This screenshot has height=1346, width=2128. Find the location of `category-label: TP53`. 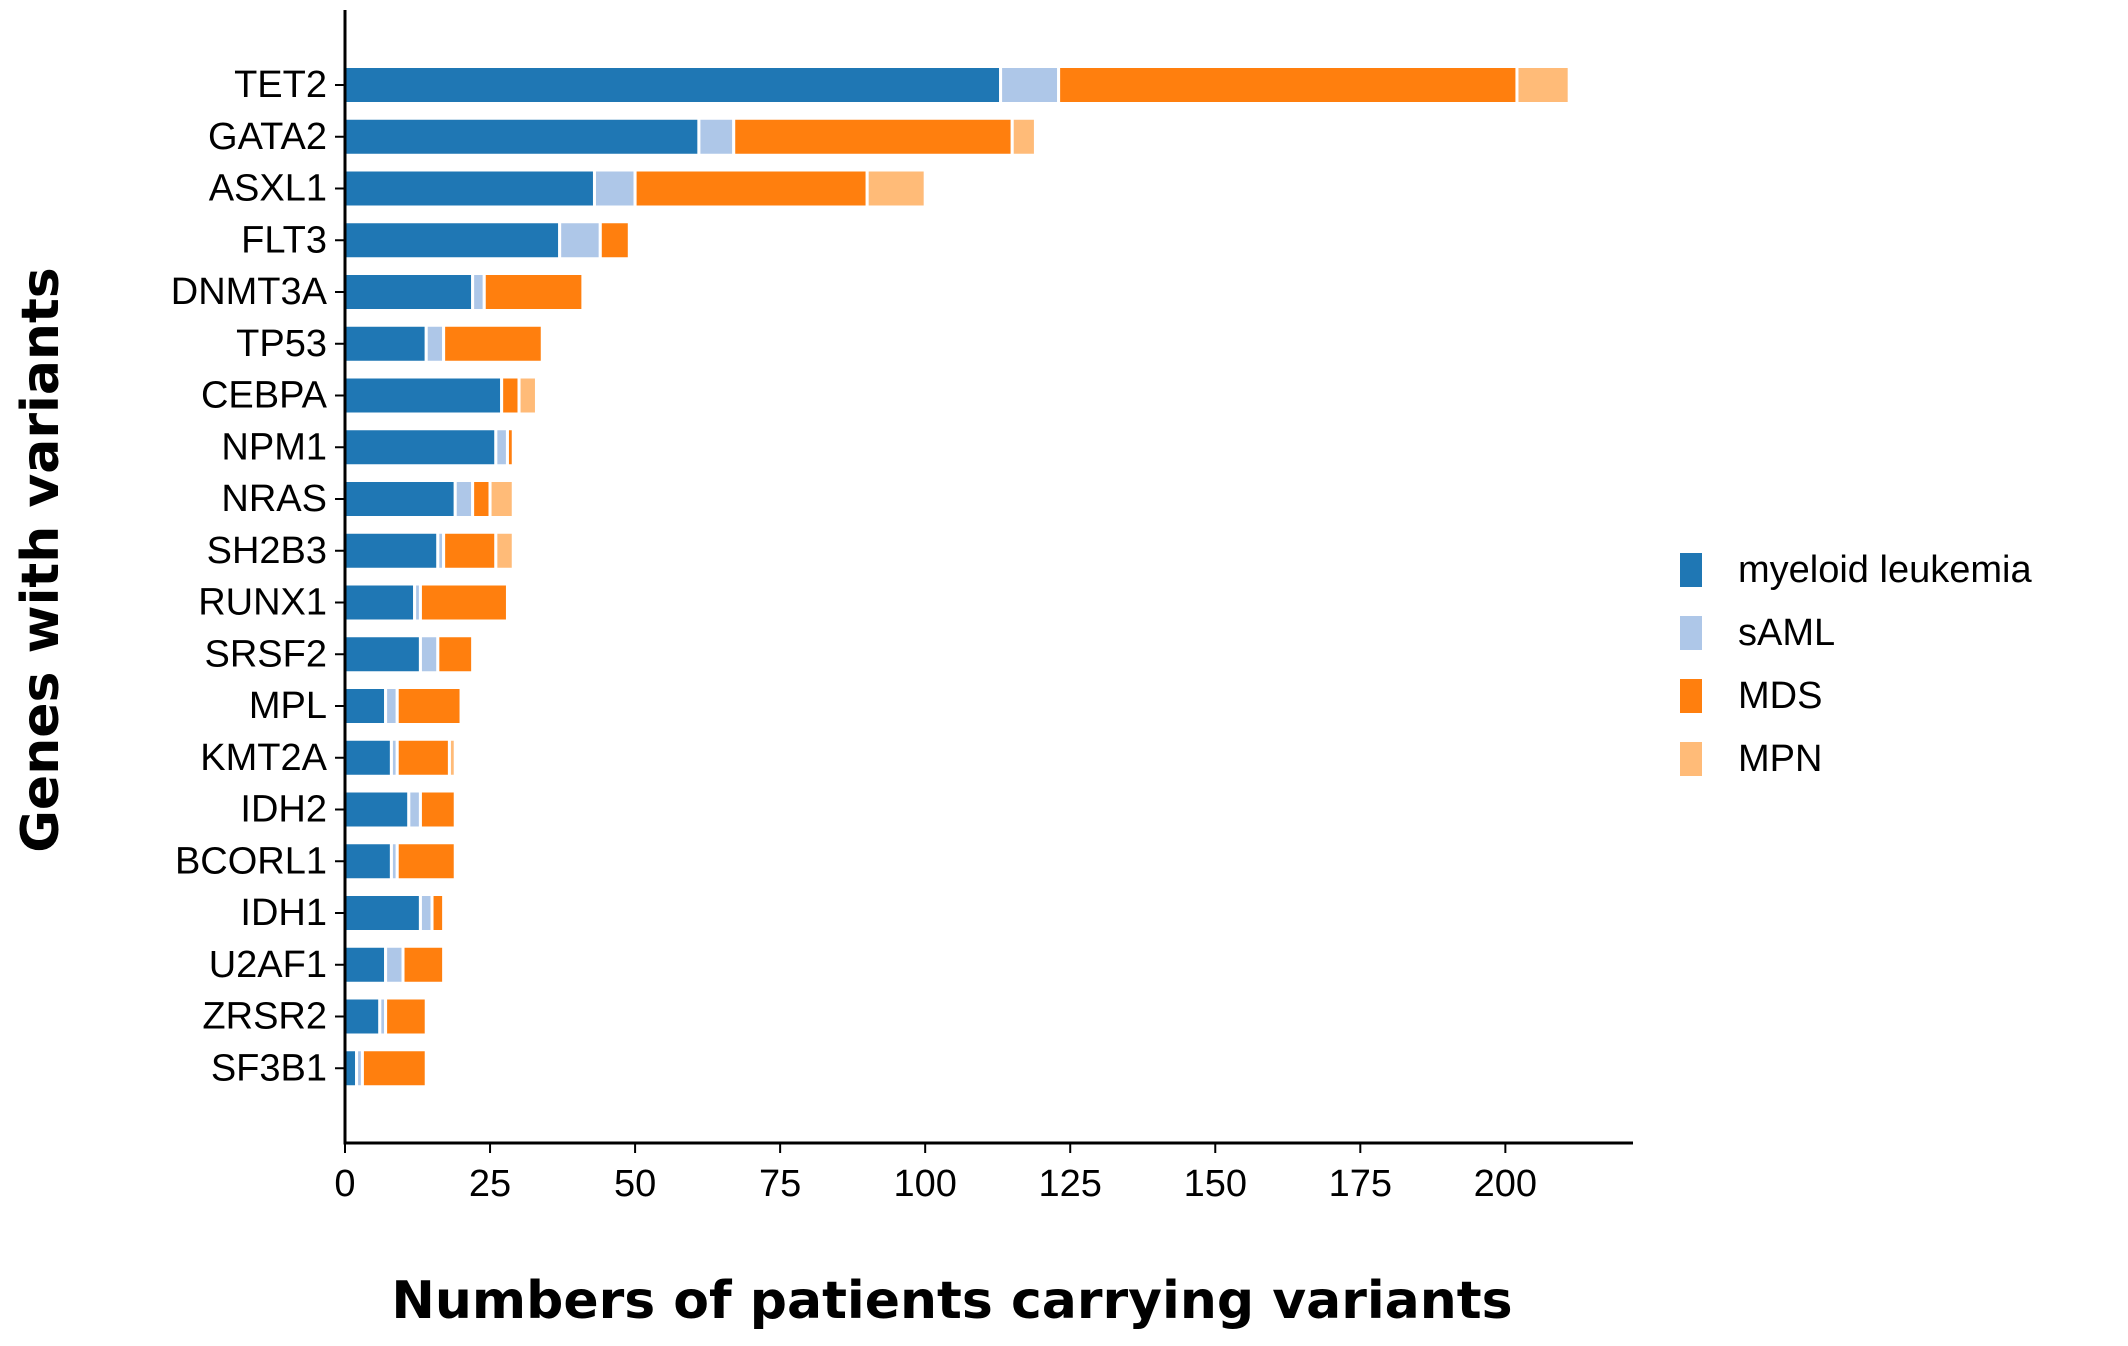

category-label: TP53 is located at coordinates (281, 344).